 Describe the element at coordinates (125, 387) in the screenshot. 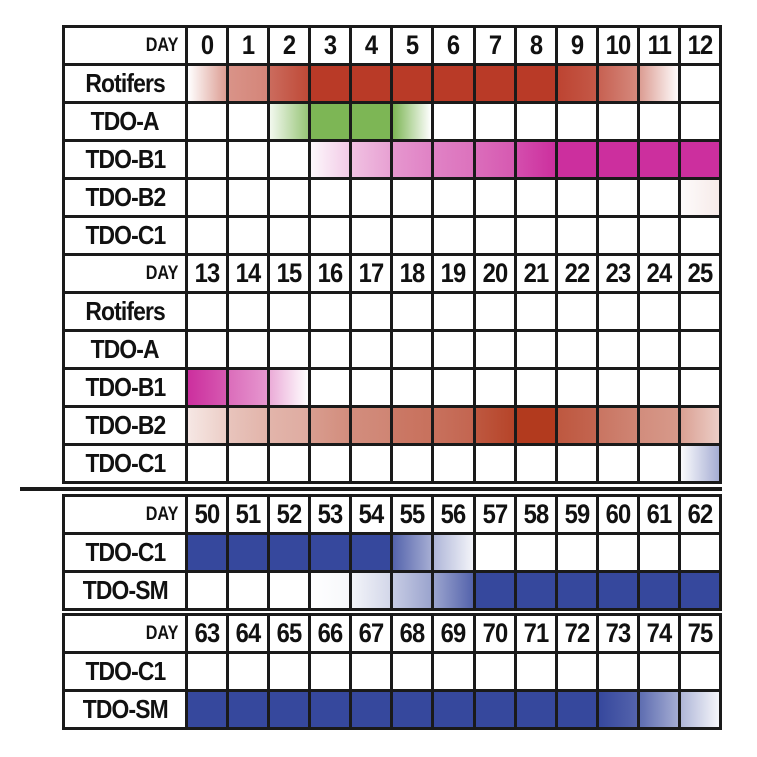

I see `row-label-tdo-b1: TDO-B1` at that location.